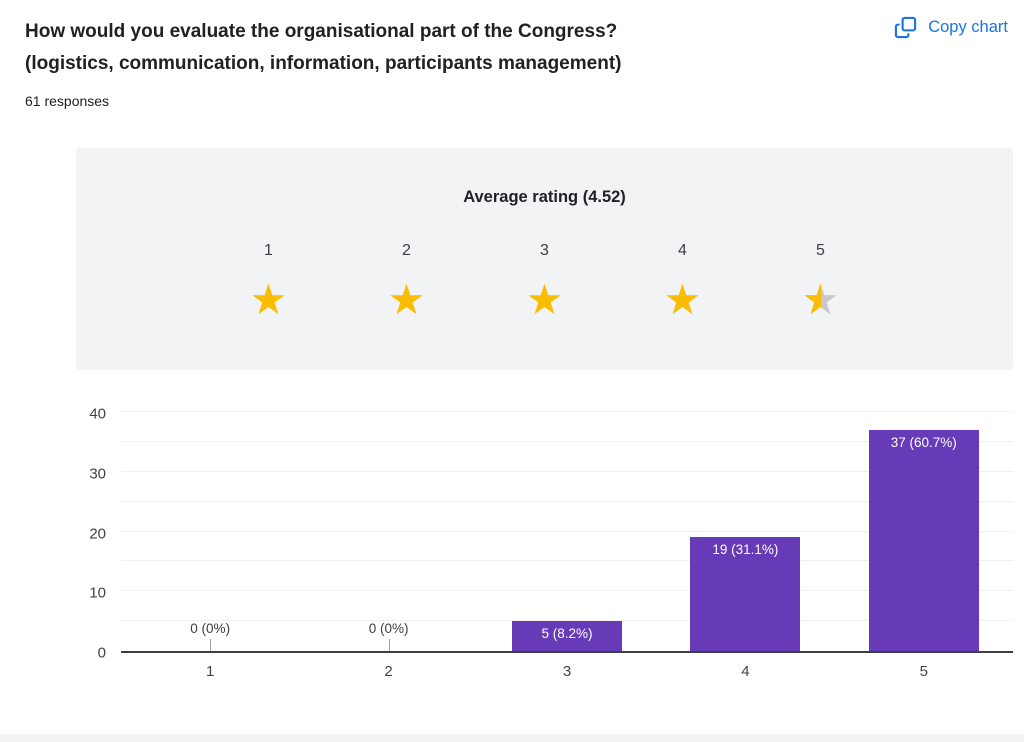  Describe the element at coordinates (820, 250) in the screenshot. I see `rating-scale-number: 5` at that location.